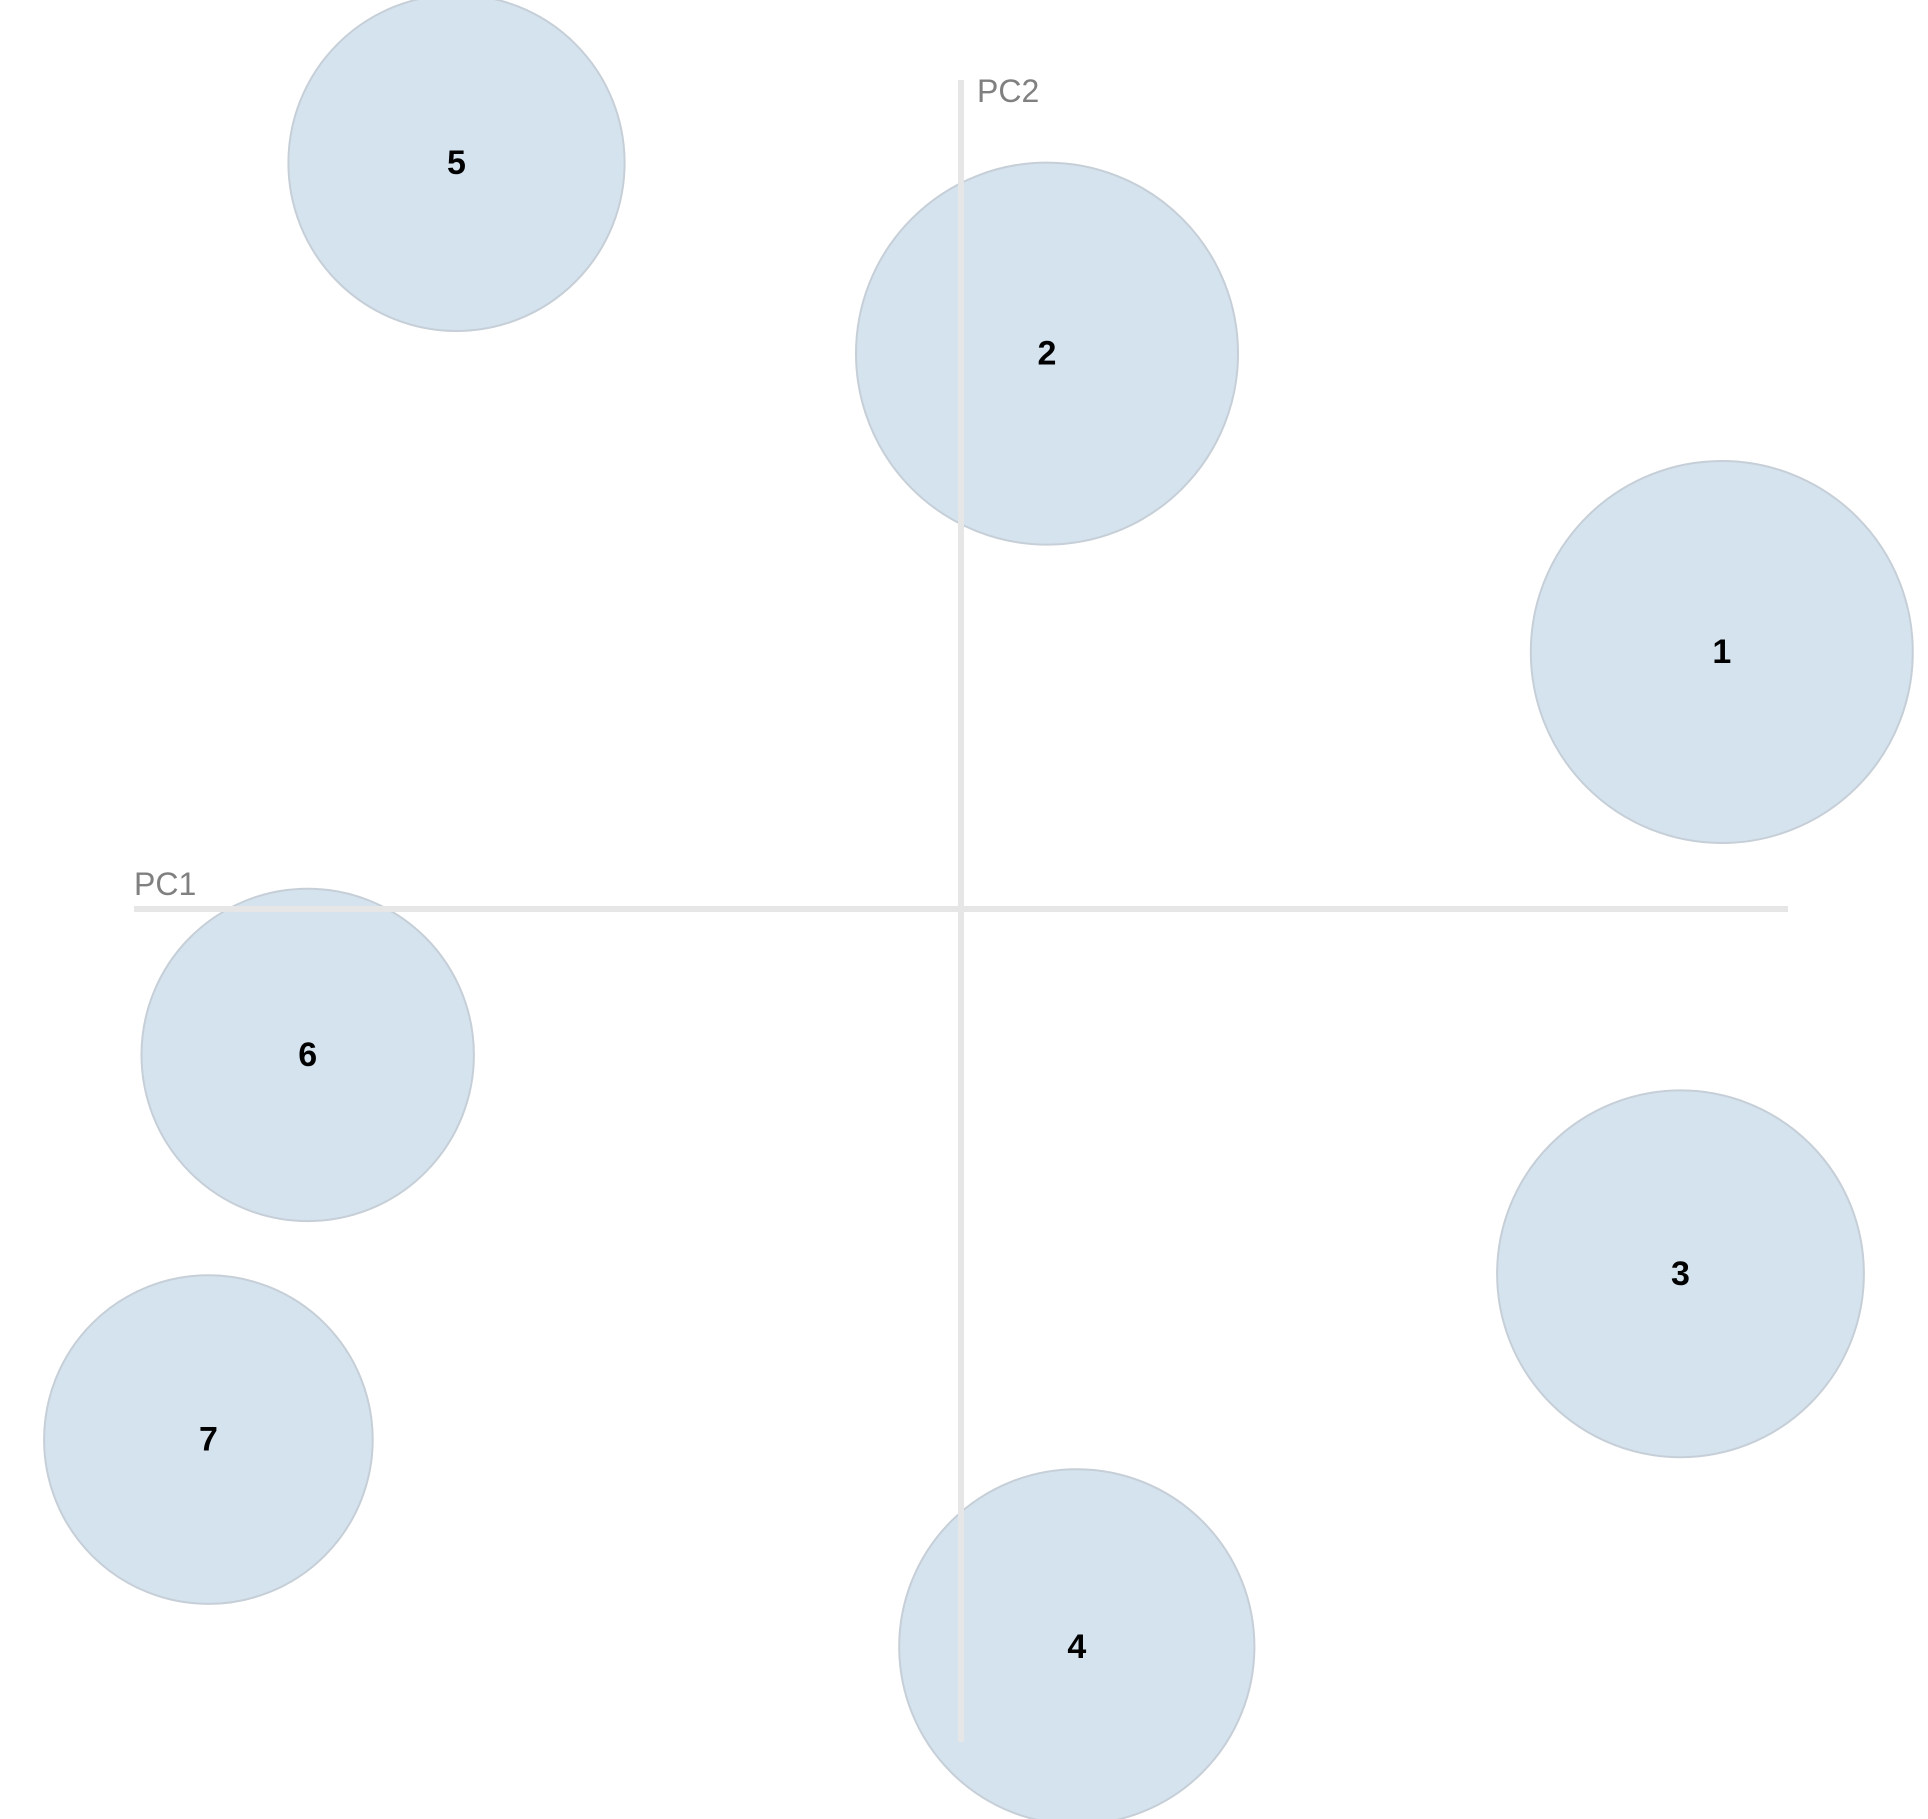  What do you see at coordinates (1076, 1647) in the screenshot?
I see `bubble-label-4: 4` at bounding box center [1076, 1647].